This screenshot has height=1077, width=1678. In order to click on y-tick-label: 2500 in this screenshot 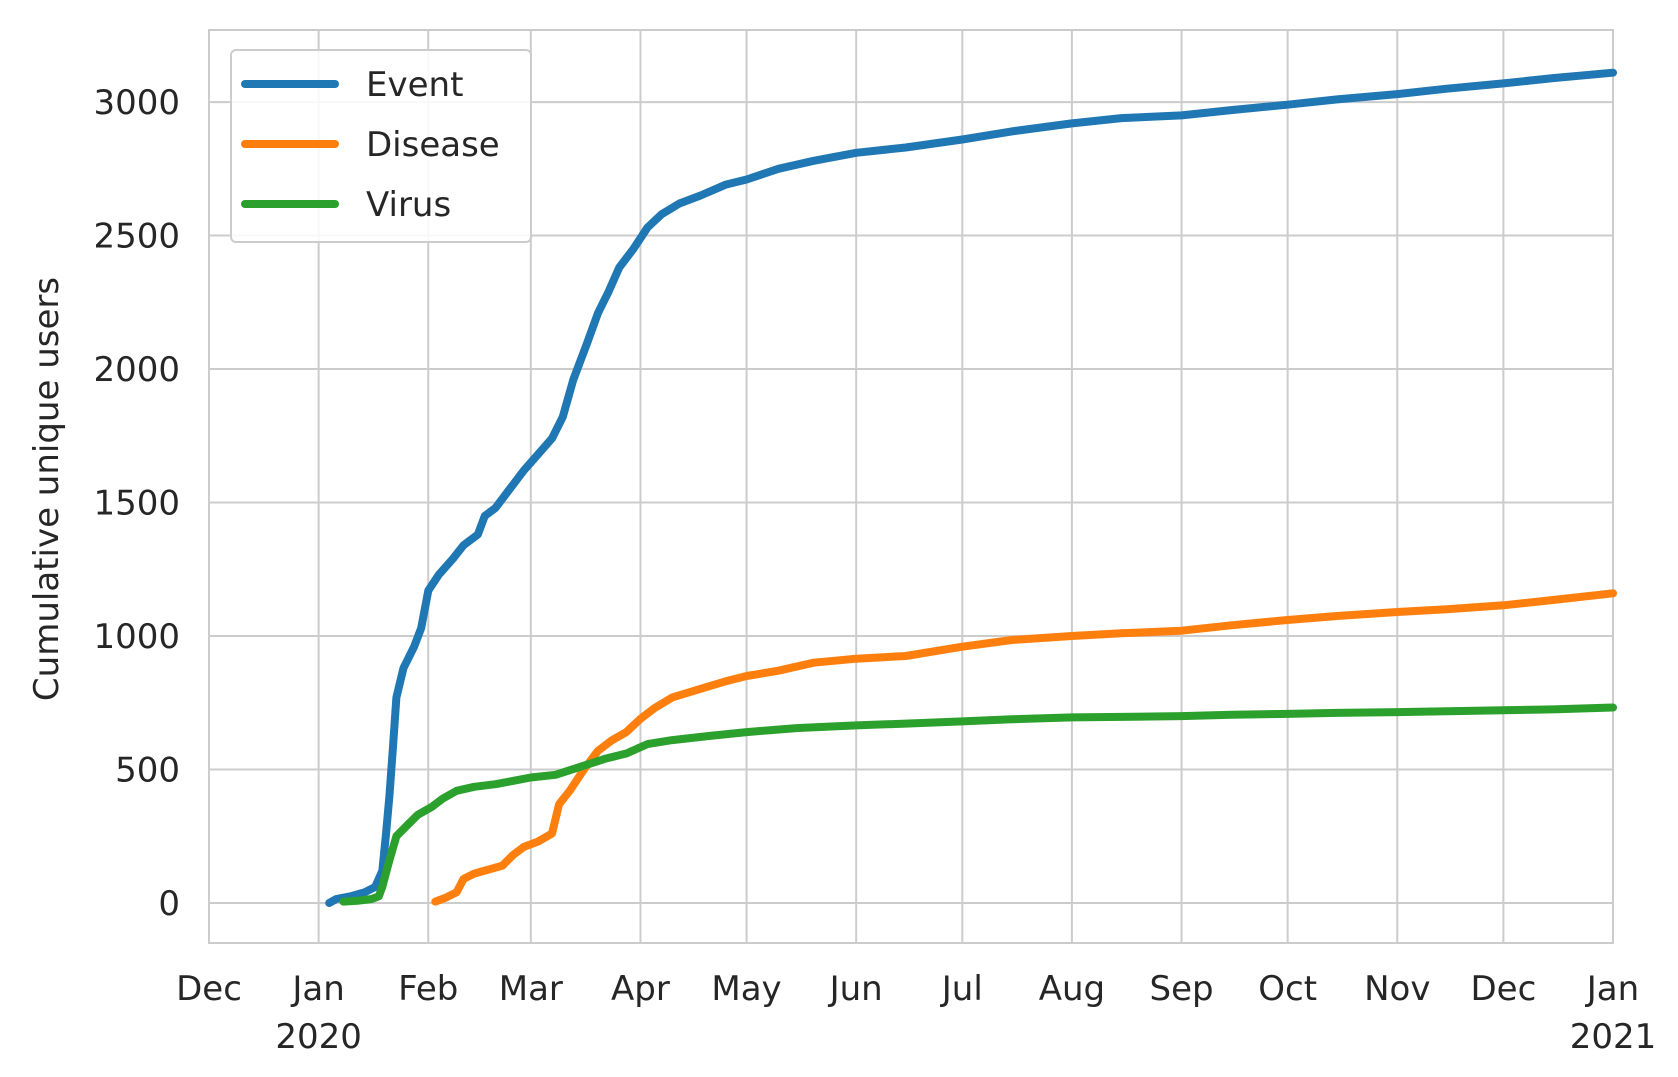, I will do `click(136, 237)`.